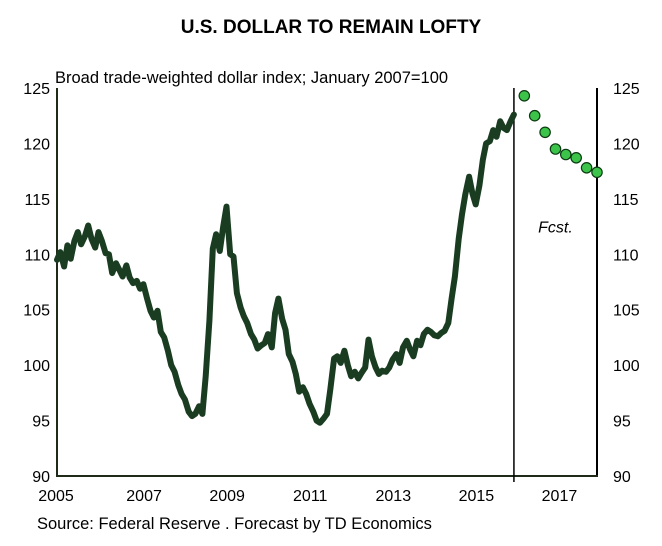  Describe the element at coordinates (626, 144) in the screenshot. I see `y-tick-label-right: 120` at that location.